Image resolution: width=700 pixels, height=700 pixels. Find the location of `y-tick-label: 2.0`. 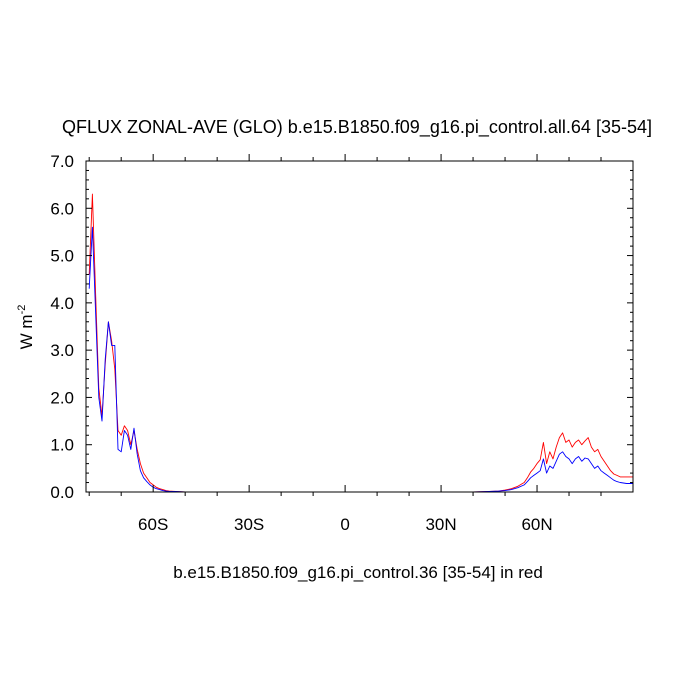

y-tick-label: 2.0 is located at coordinates (62, 397).